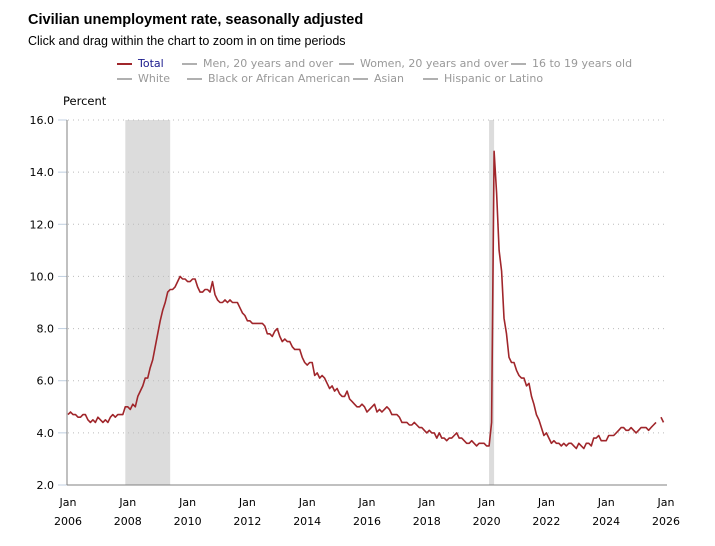 This screenshot has height=546, width=715. Describe the element at coordinates (666, 521) in the screenshot. I see `x-tick-year: 2026` at that location.